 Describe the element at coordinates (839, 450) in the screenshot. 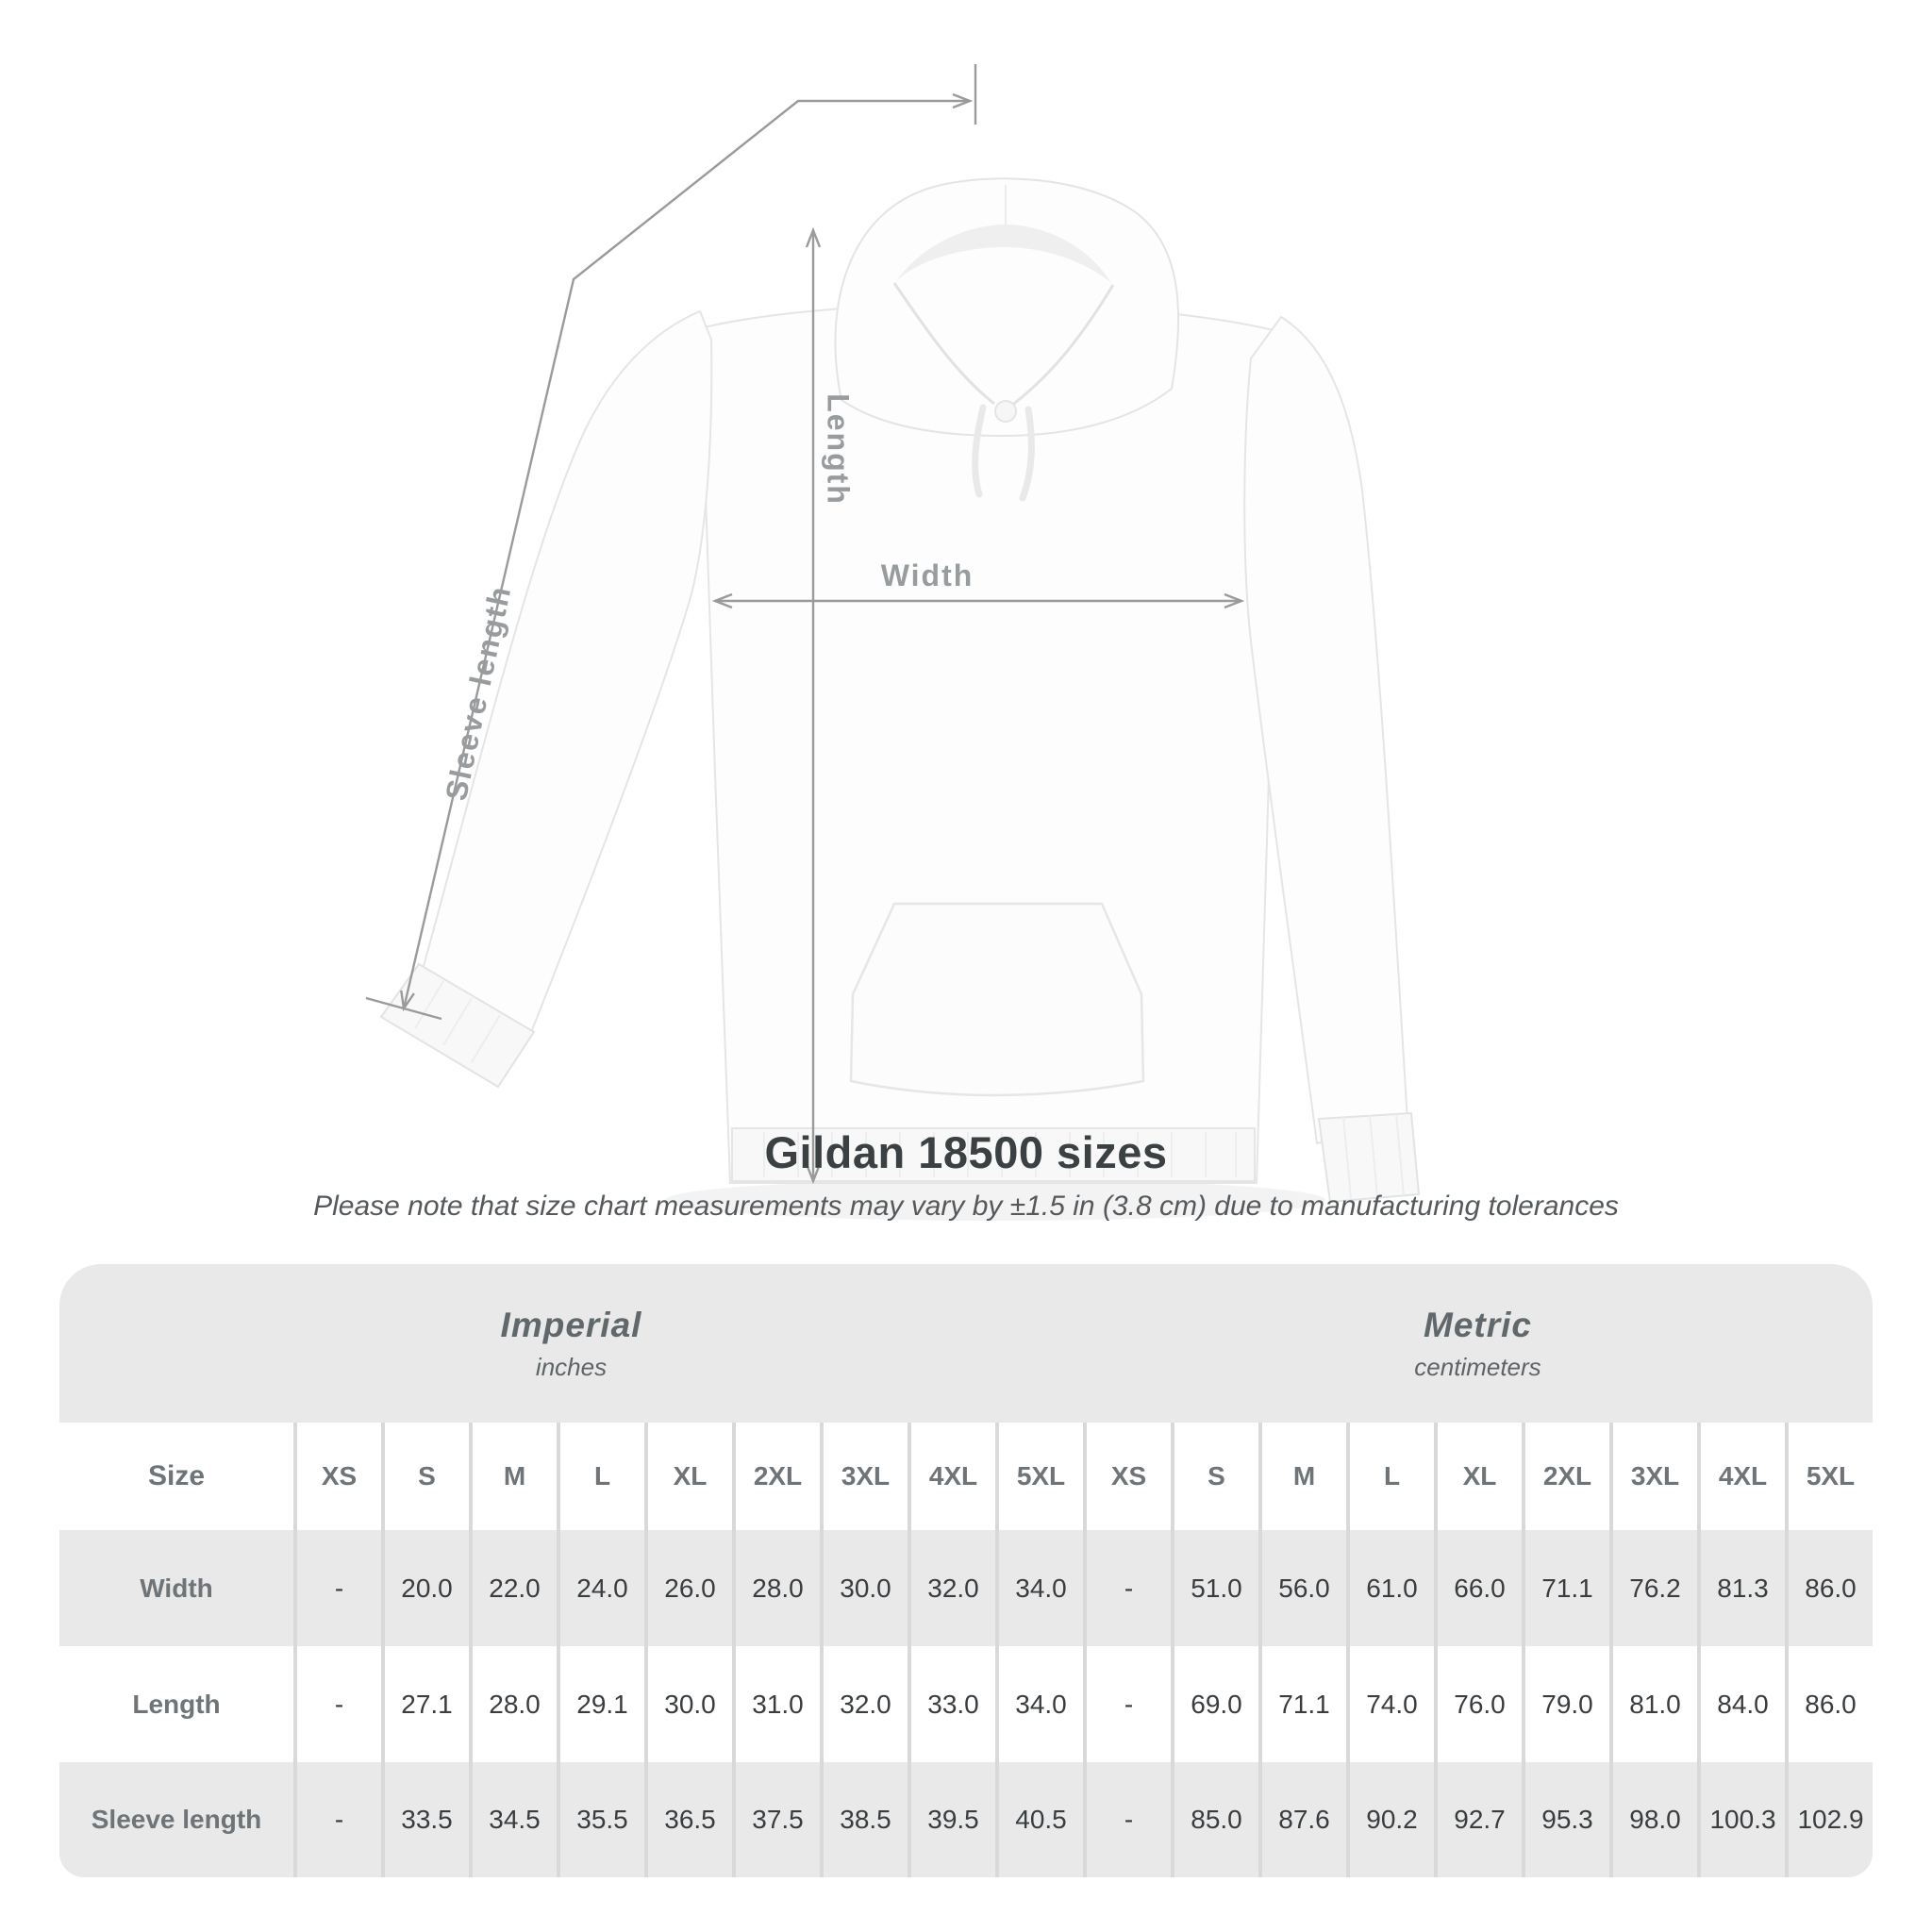

I see `length-measure-label: Length` at that location.